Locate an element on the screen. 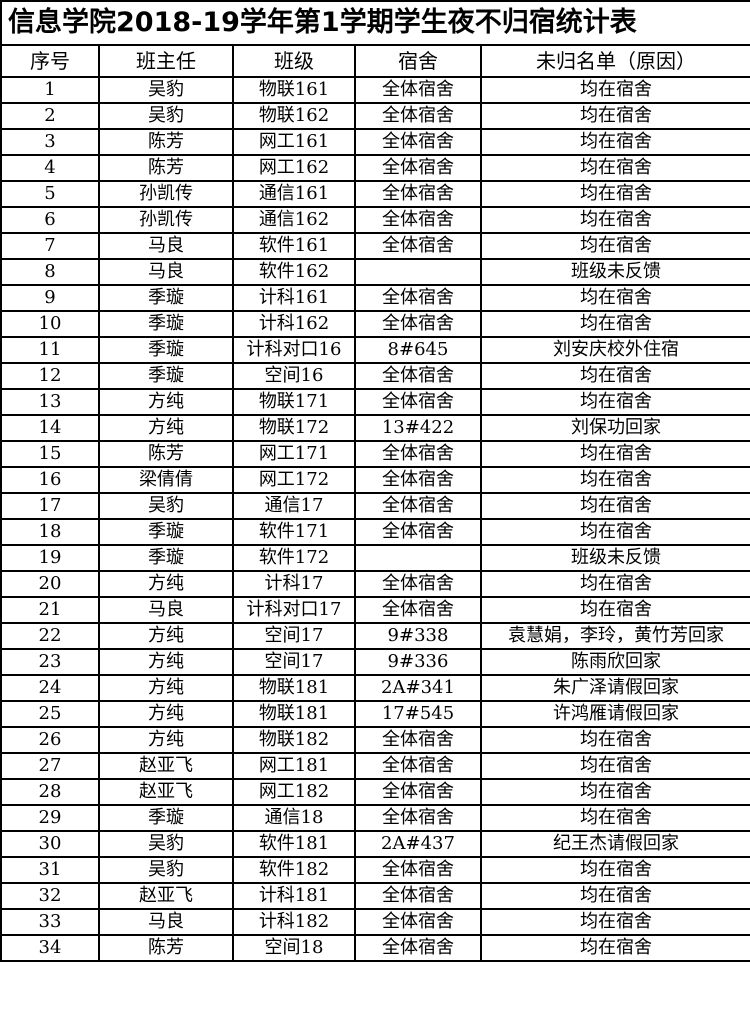 The height and width of the screenshot is (1033, 750). cell-index: 10 is located at coordinates (50, 324).